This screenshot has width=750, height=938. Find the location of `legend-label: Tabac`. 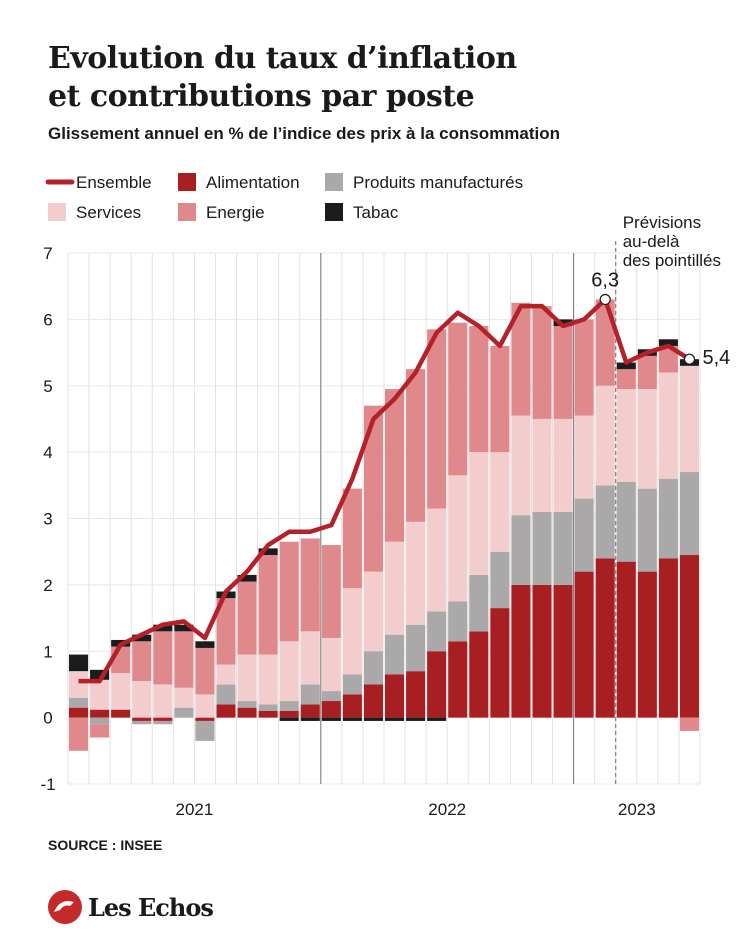

legend-label: Tabac is located at coordinates (376, 212).